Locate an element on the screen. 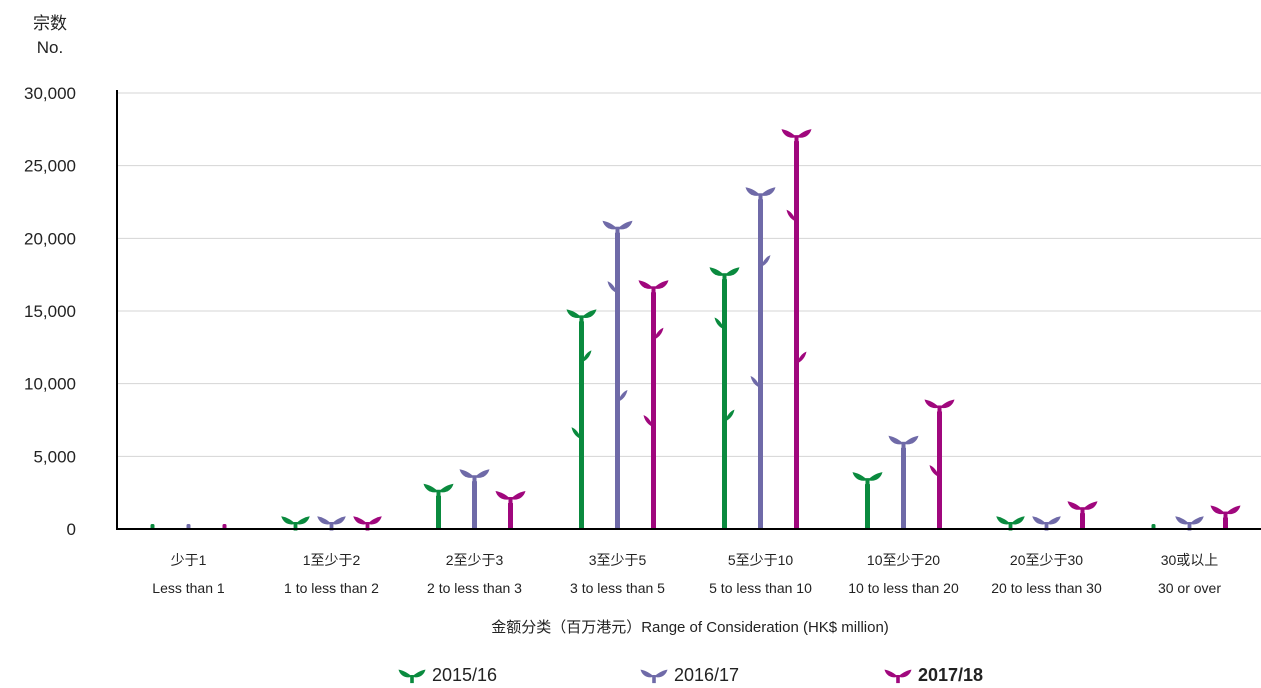 The width and height of the screenshot is (1261, 688). y-axis-title-cn: 宗数 is located at coordinates (50, 23).